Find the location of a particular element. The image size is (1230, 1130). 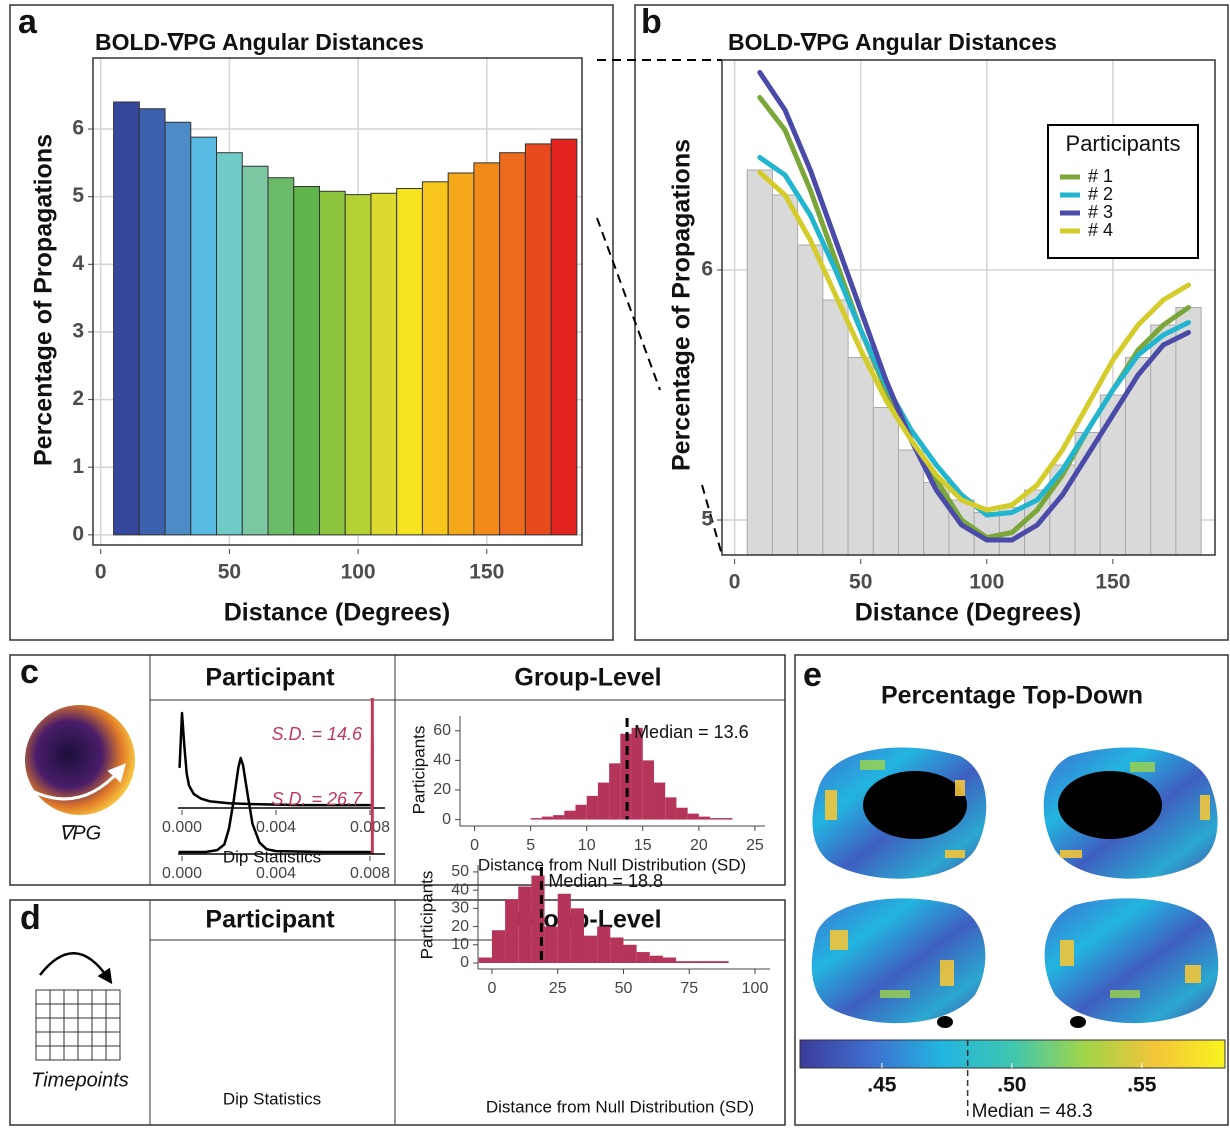

x-tick-label: 75 is located at coordinates (689, 988).